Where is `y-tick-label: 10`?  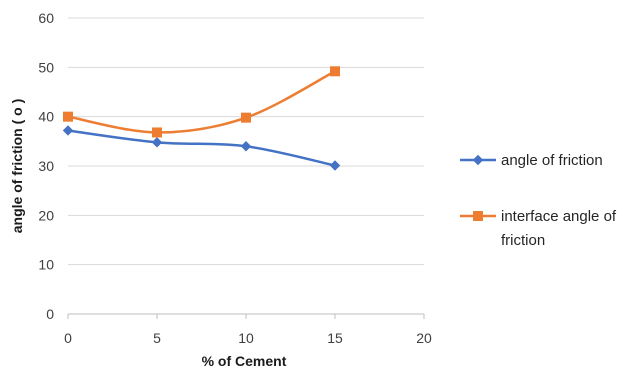
y-tick-label: 10 is located at coordinates (46, 265).